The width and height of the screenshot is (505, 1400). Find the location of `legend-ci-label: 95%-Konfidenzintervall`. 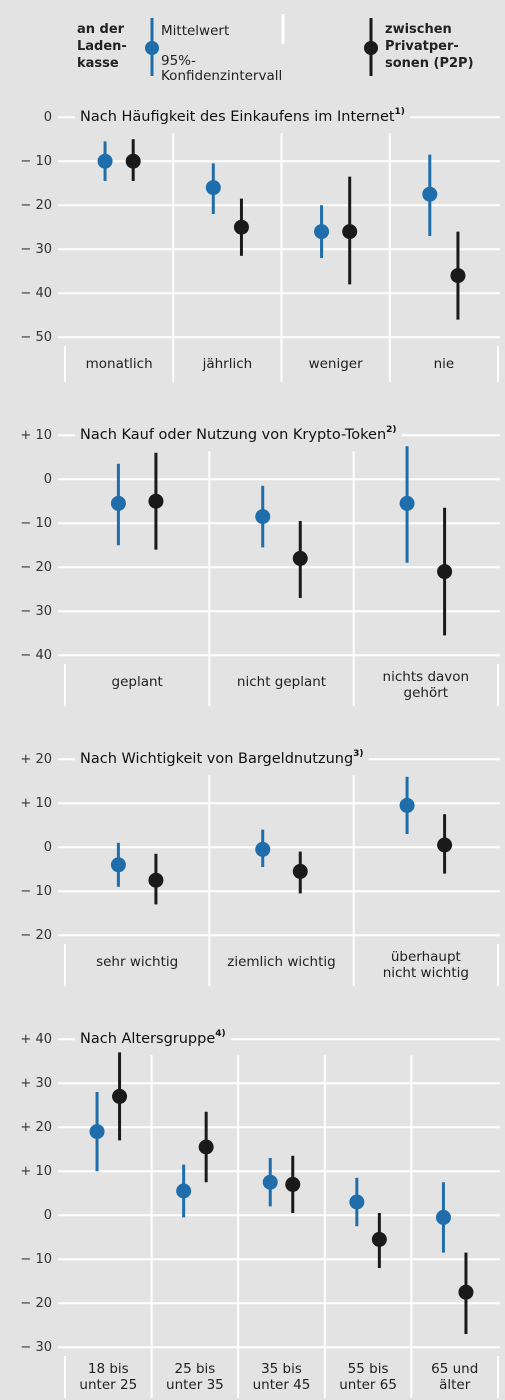

legend-ci-label: 95%-Konfidenzintervall is located at coordinates (221, 68).